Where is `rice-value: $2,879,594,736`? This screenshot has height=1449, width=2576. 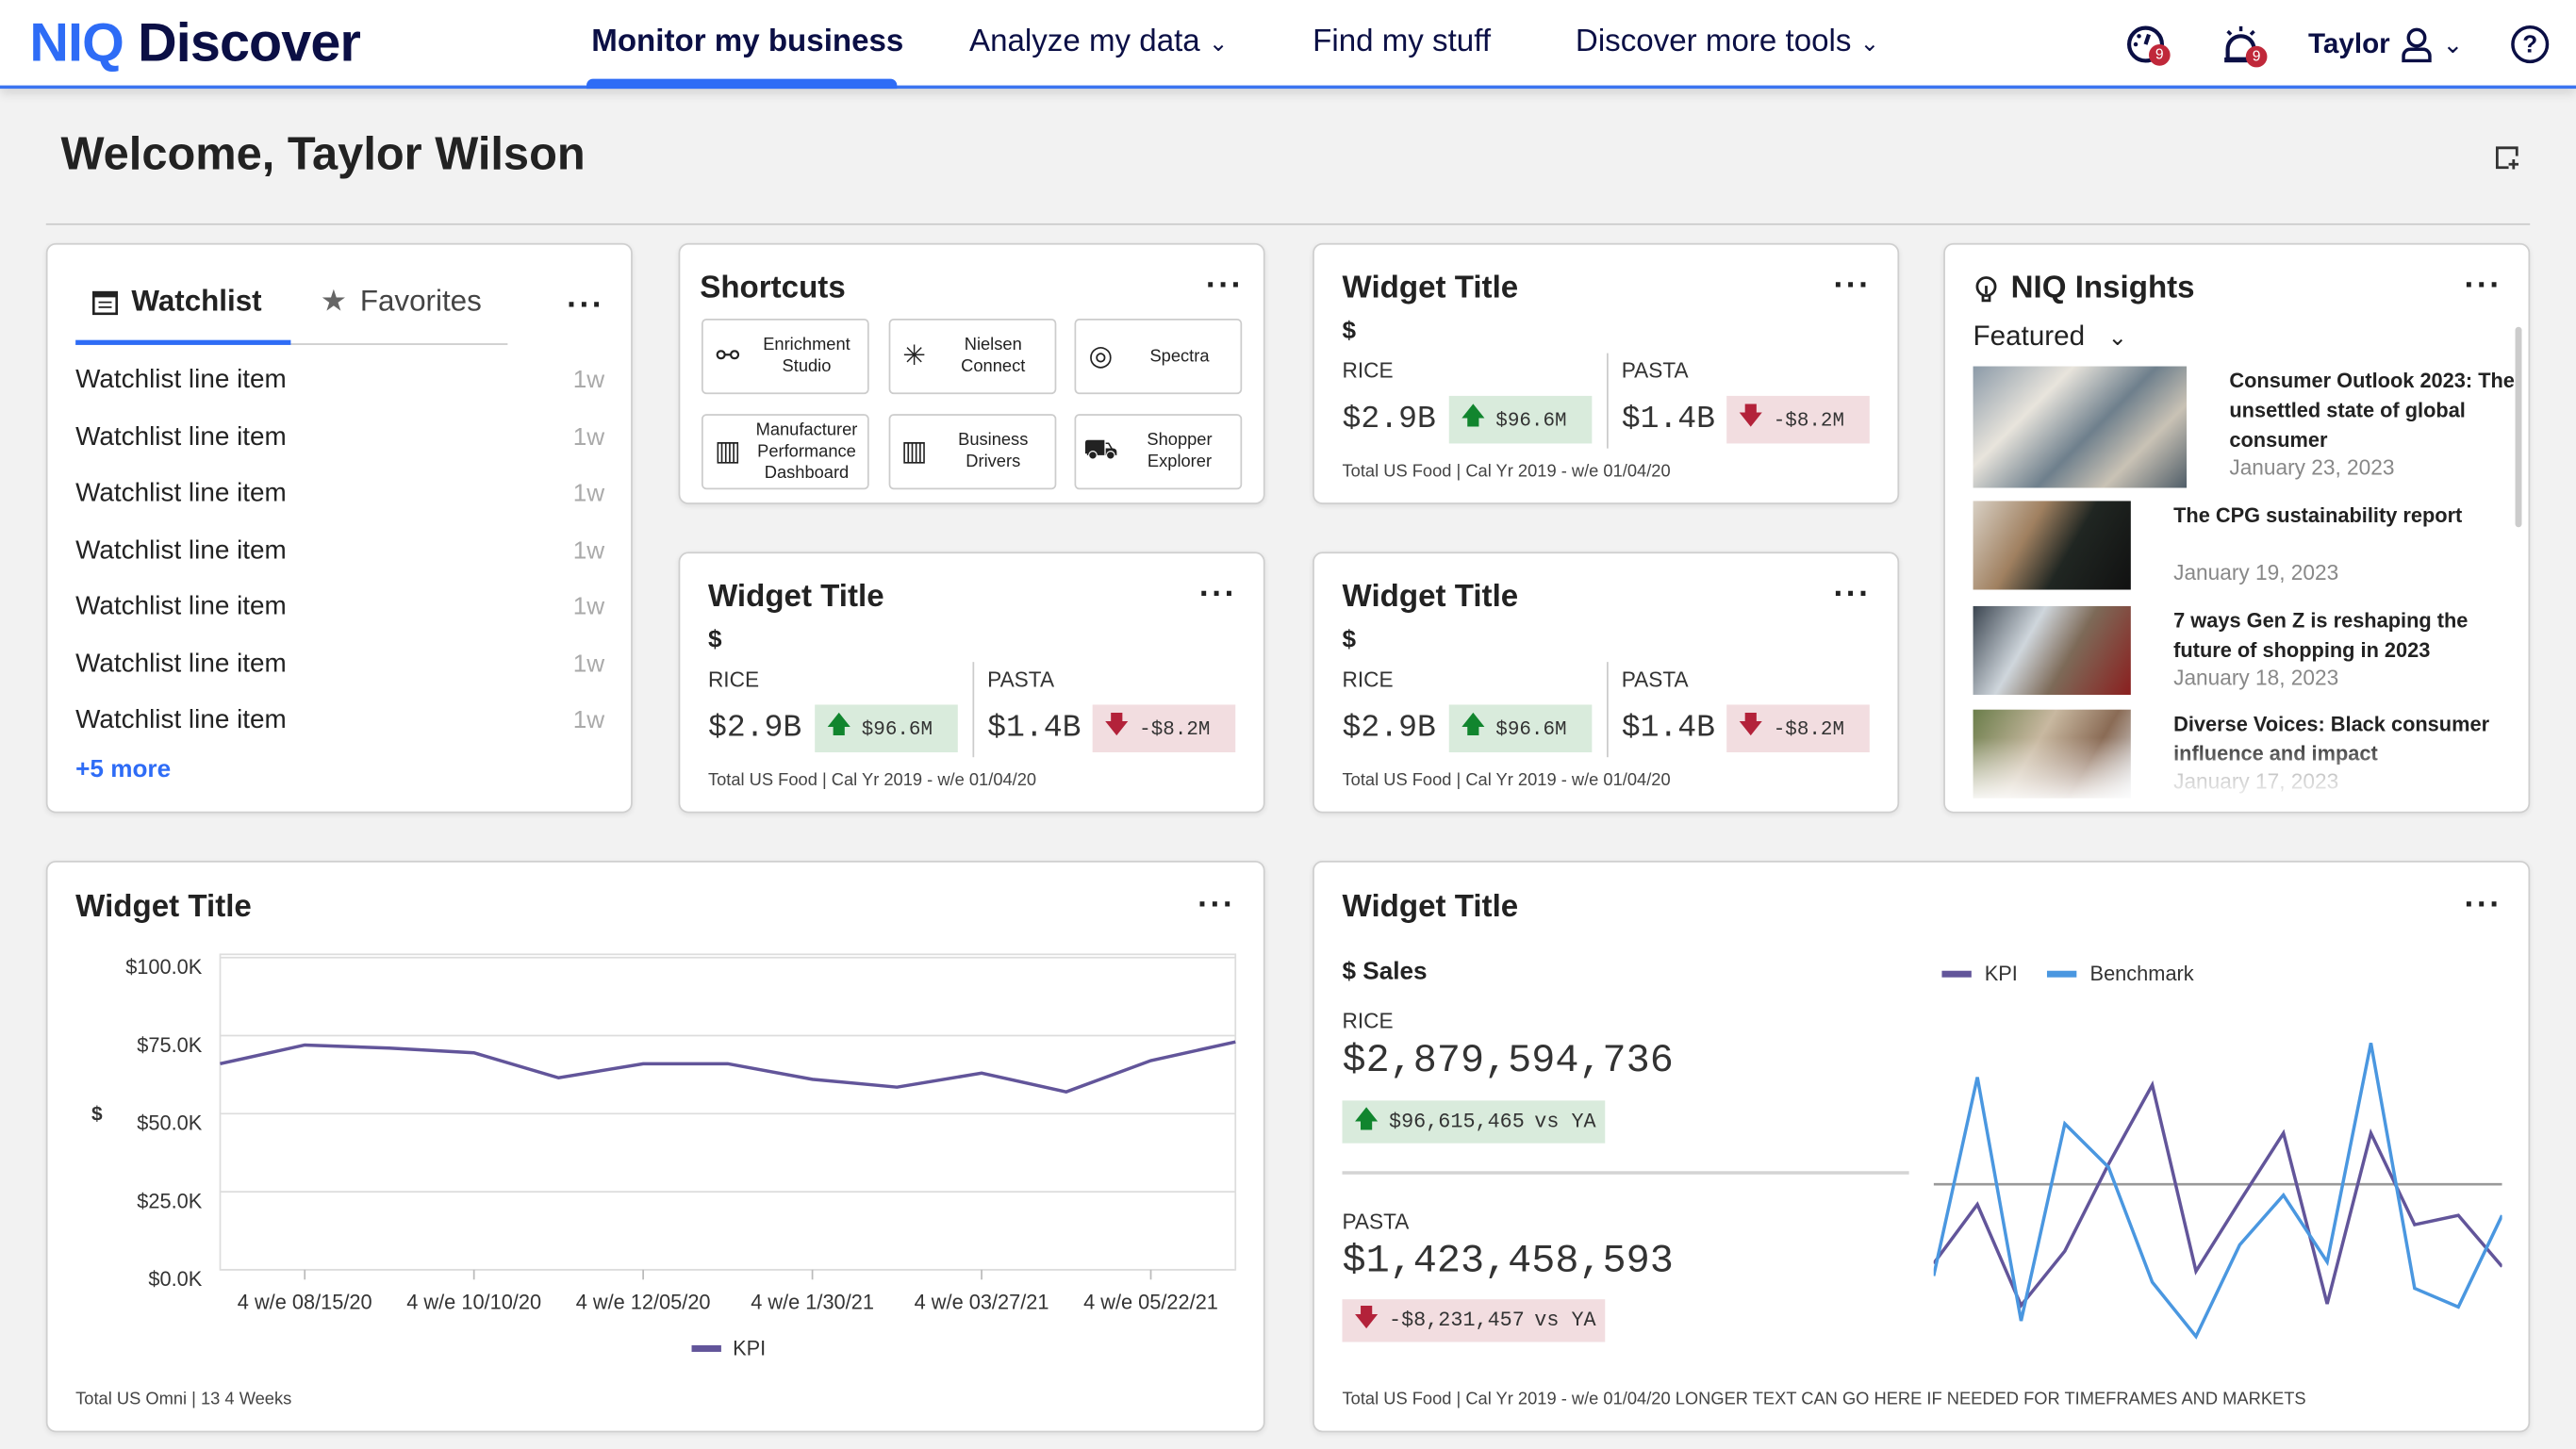
rice-value: $2,879,594,736 is located at coordinates (1507, 1062).